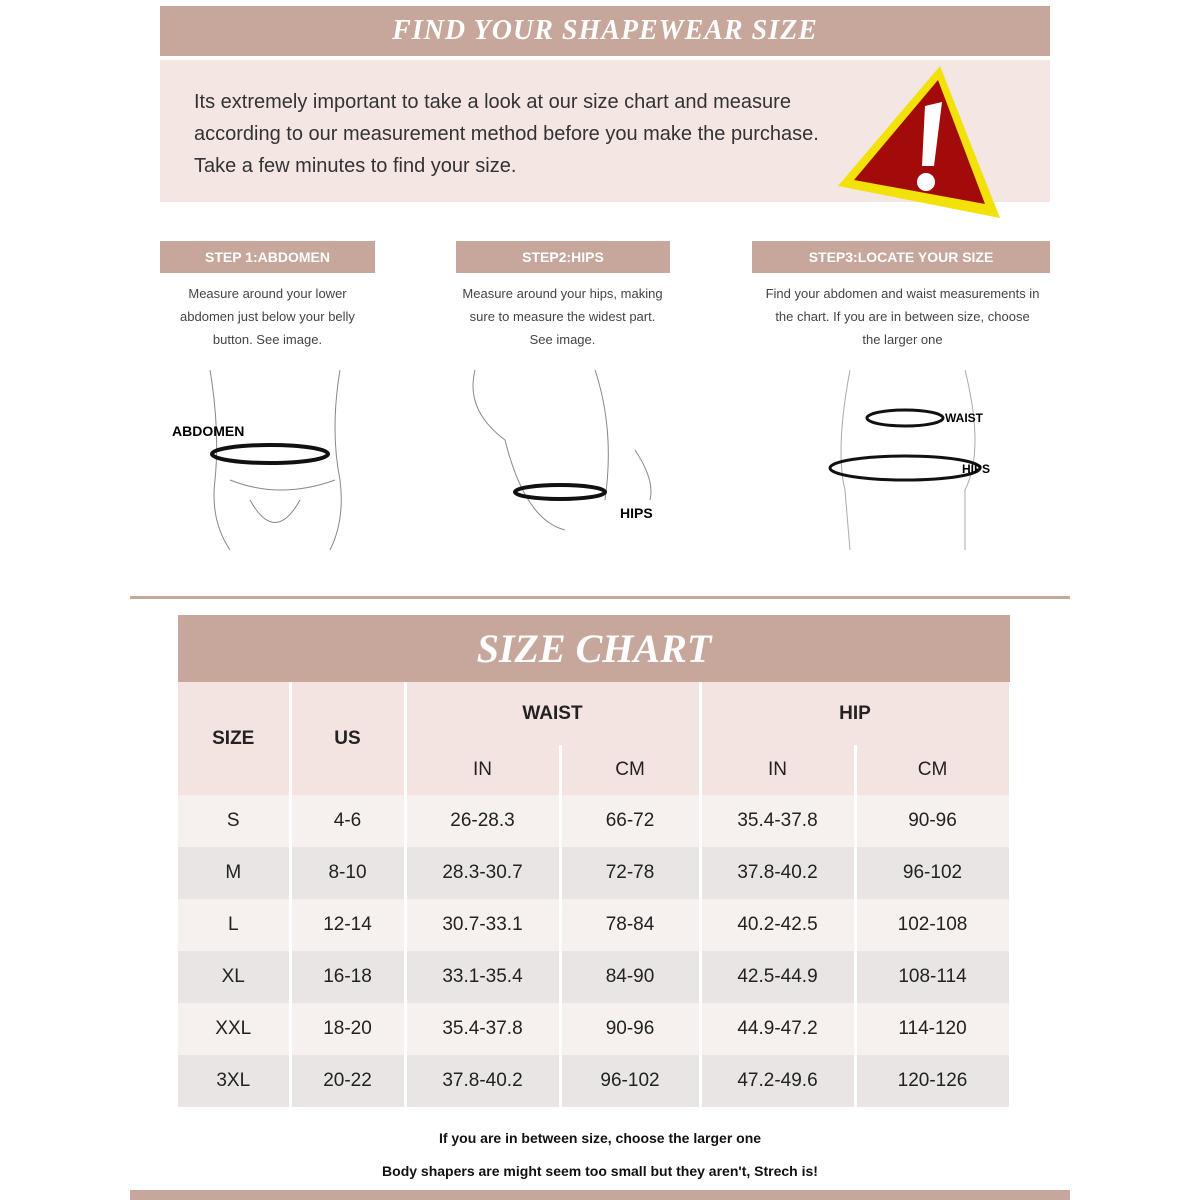 The image size is (1200, 1200). Describe the element at coordinates (919, 142) in the screenshot. I see `warning-icon` at that location.